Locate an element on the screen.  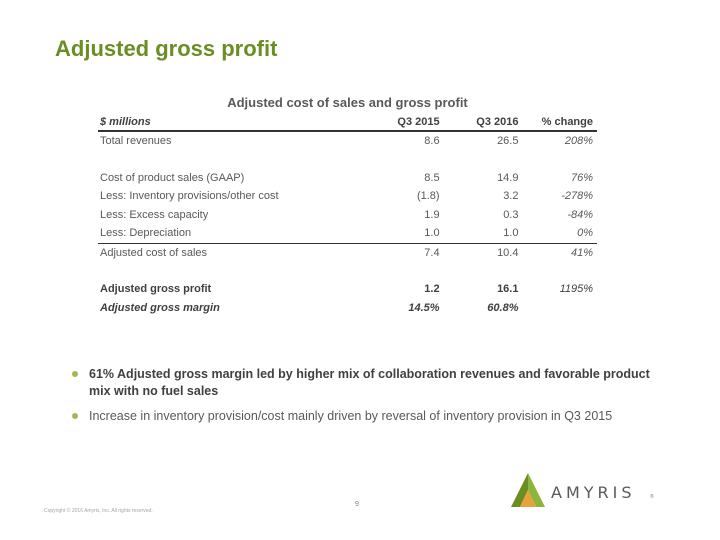
row-q3-2016: 14.9 is located at coordinates (508, 177).